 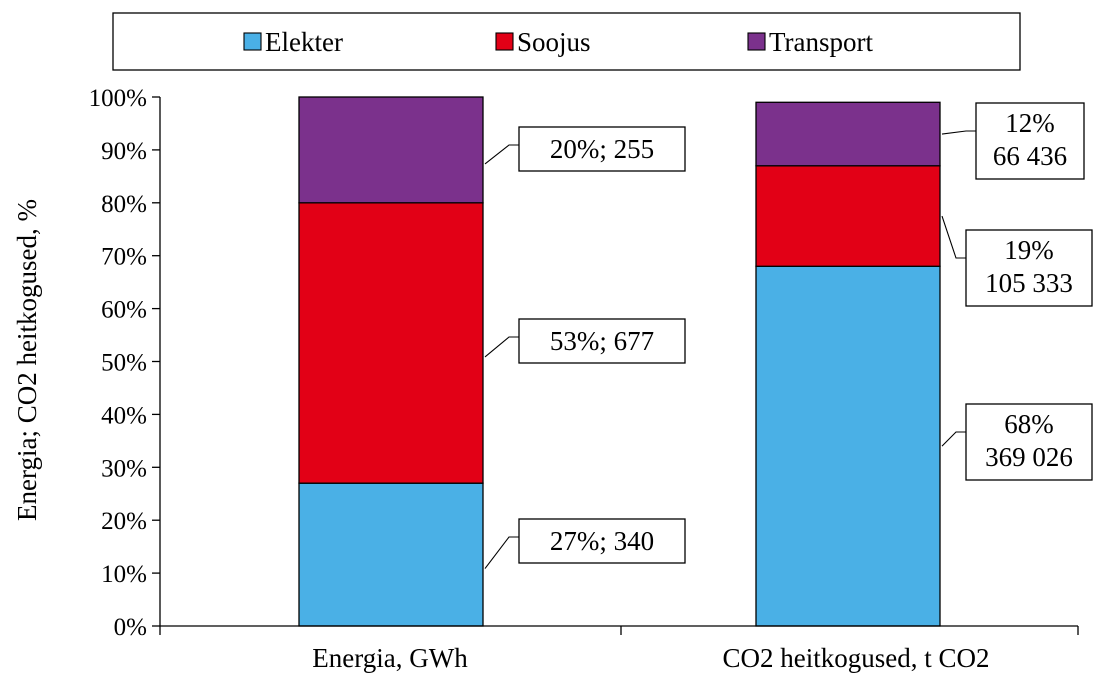 What do you see at coordinates (124, 468) in the screenshot?
I see `y-tick-label: 30%` at bounding box center [124, 468].